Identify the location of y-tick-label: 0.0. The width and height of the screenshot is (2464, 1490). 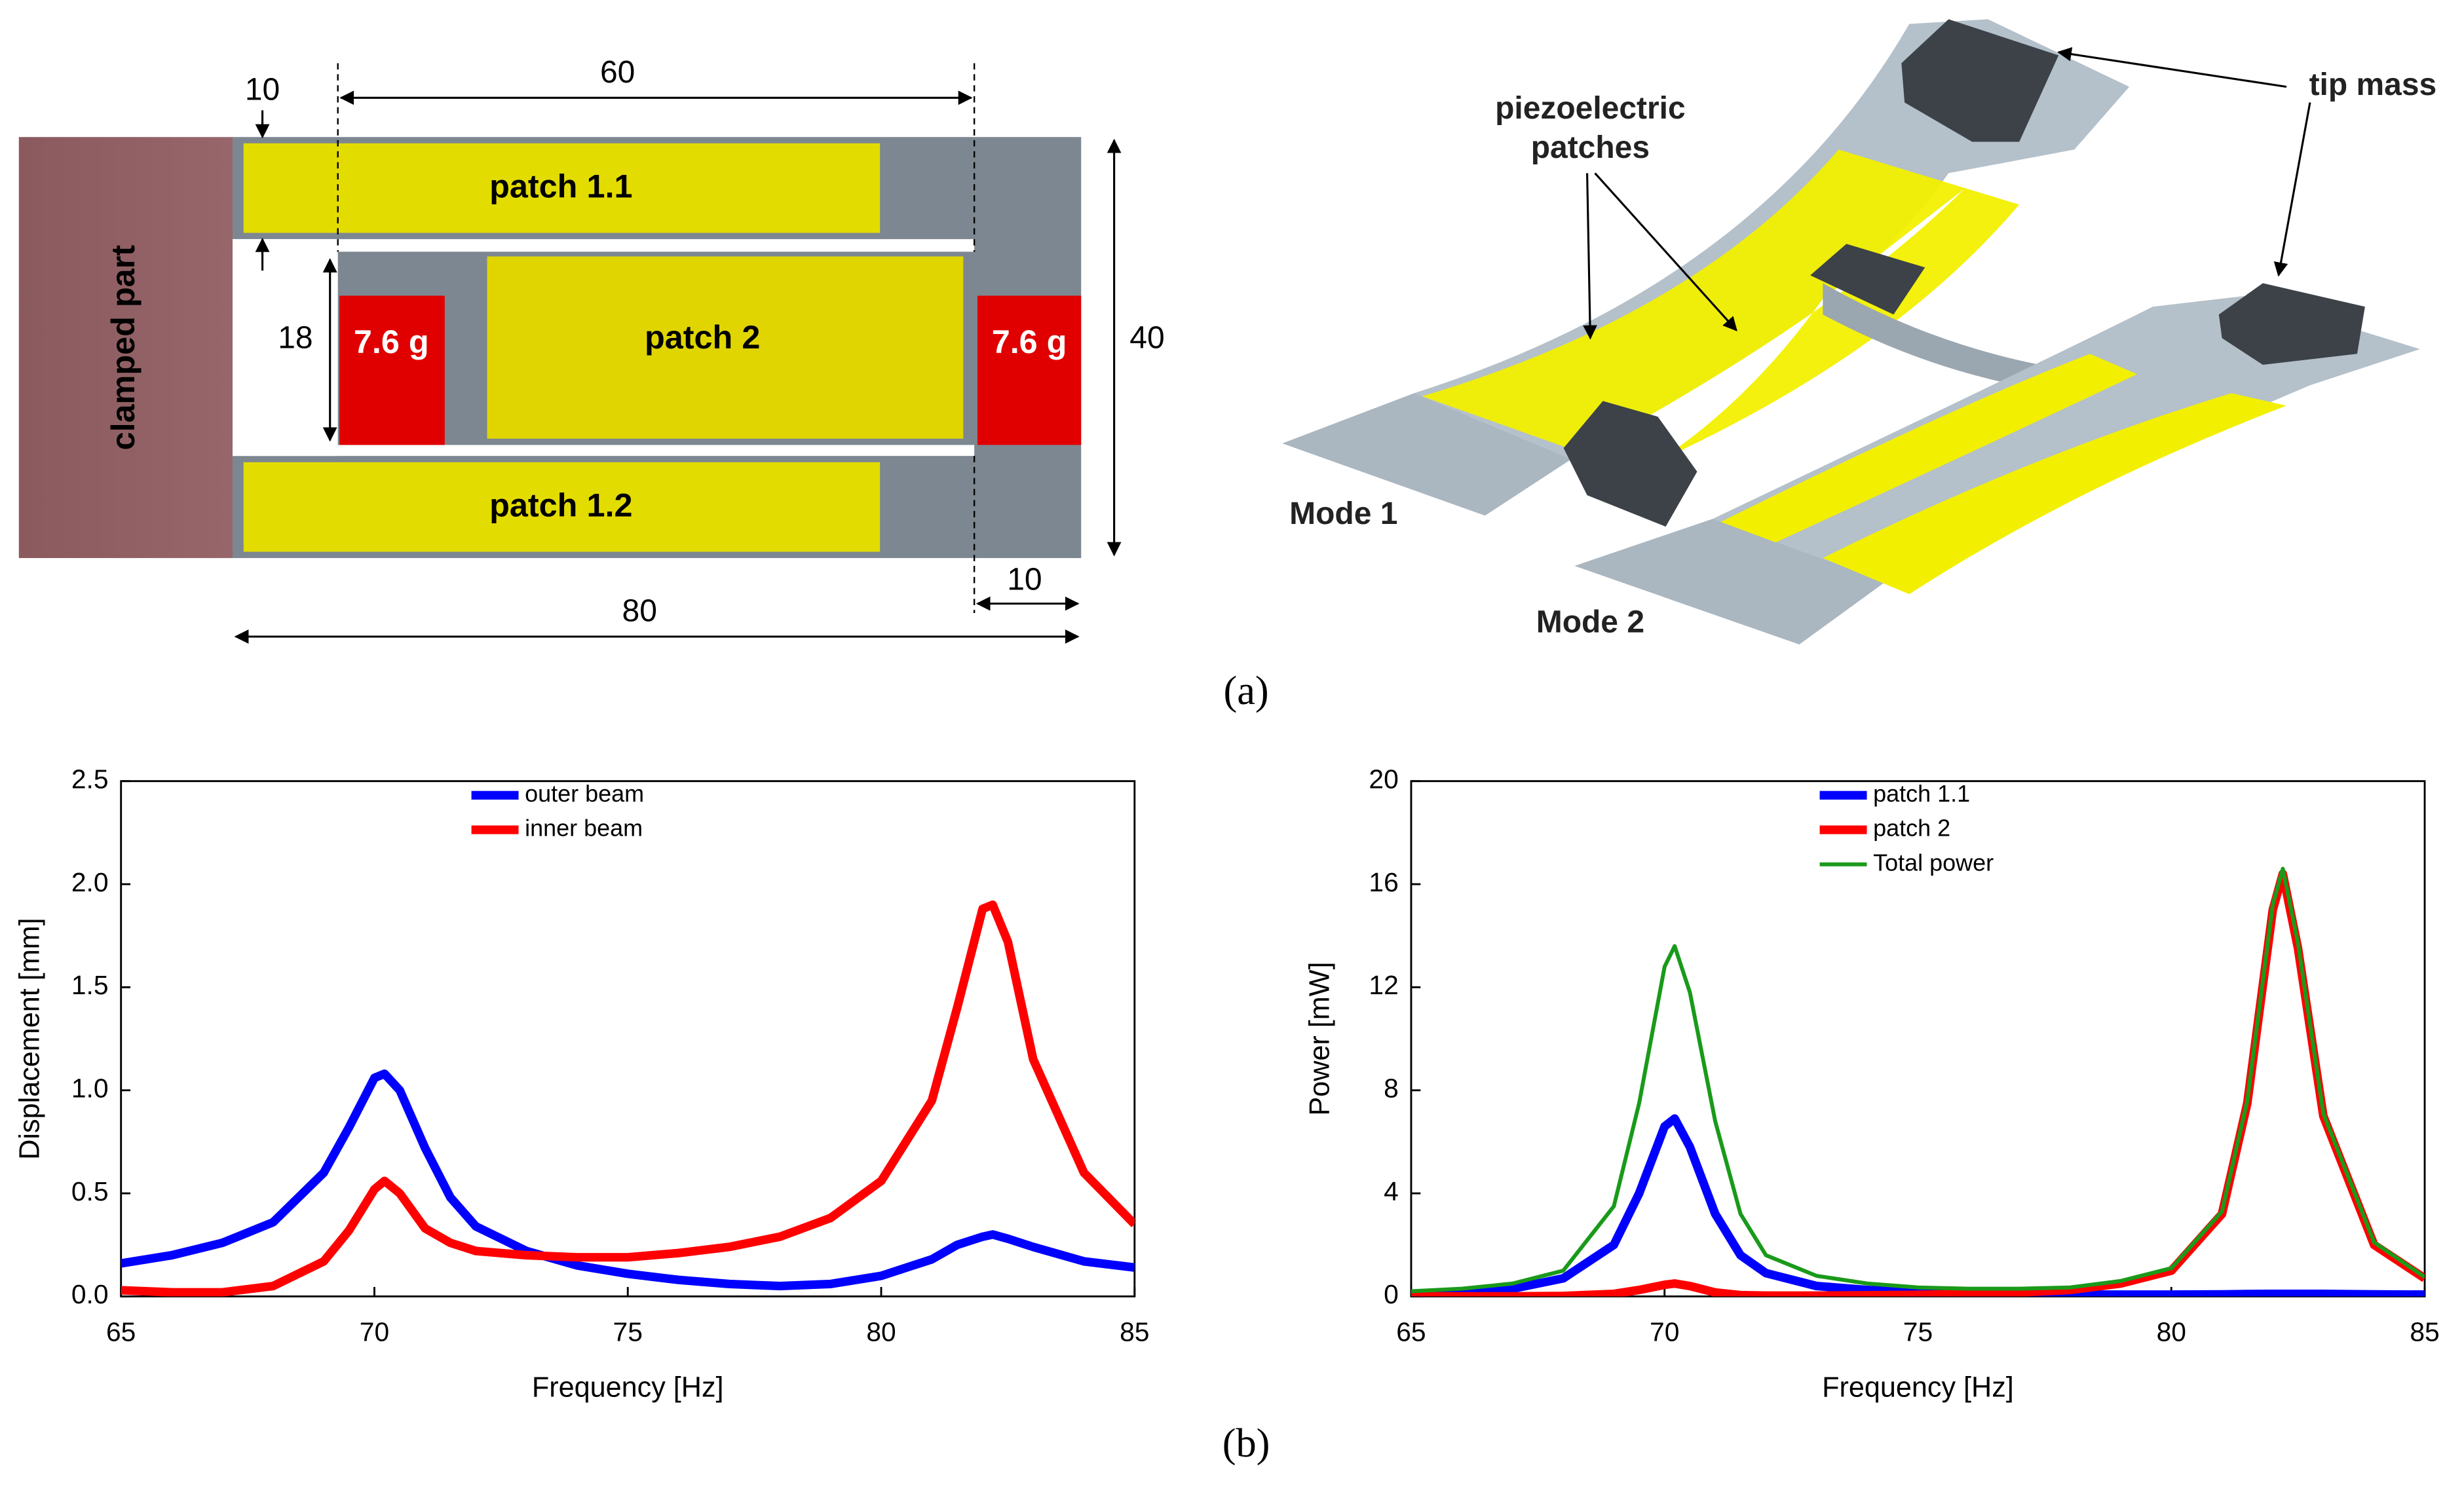
(90, 1294).